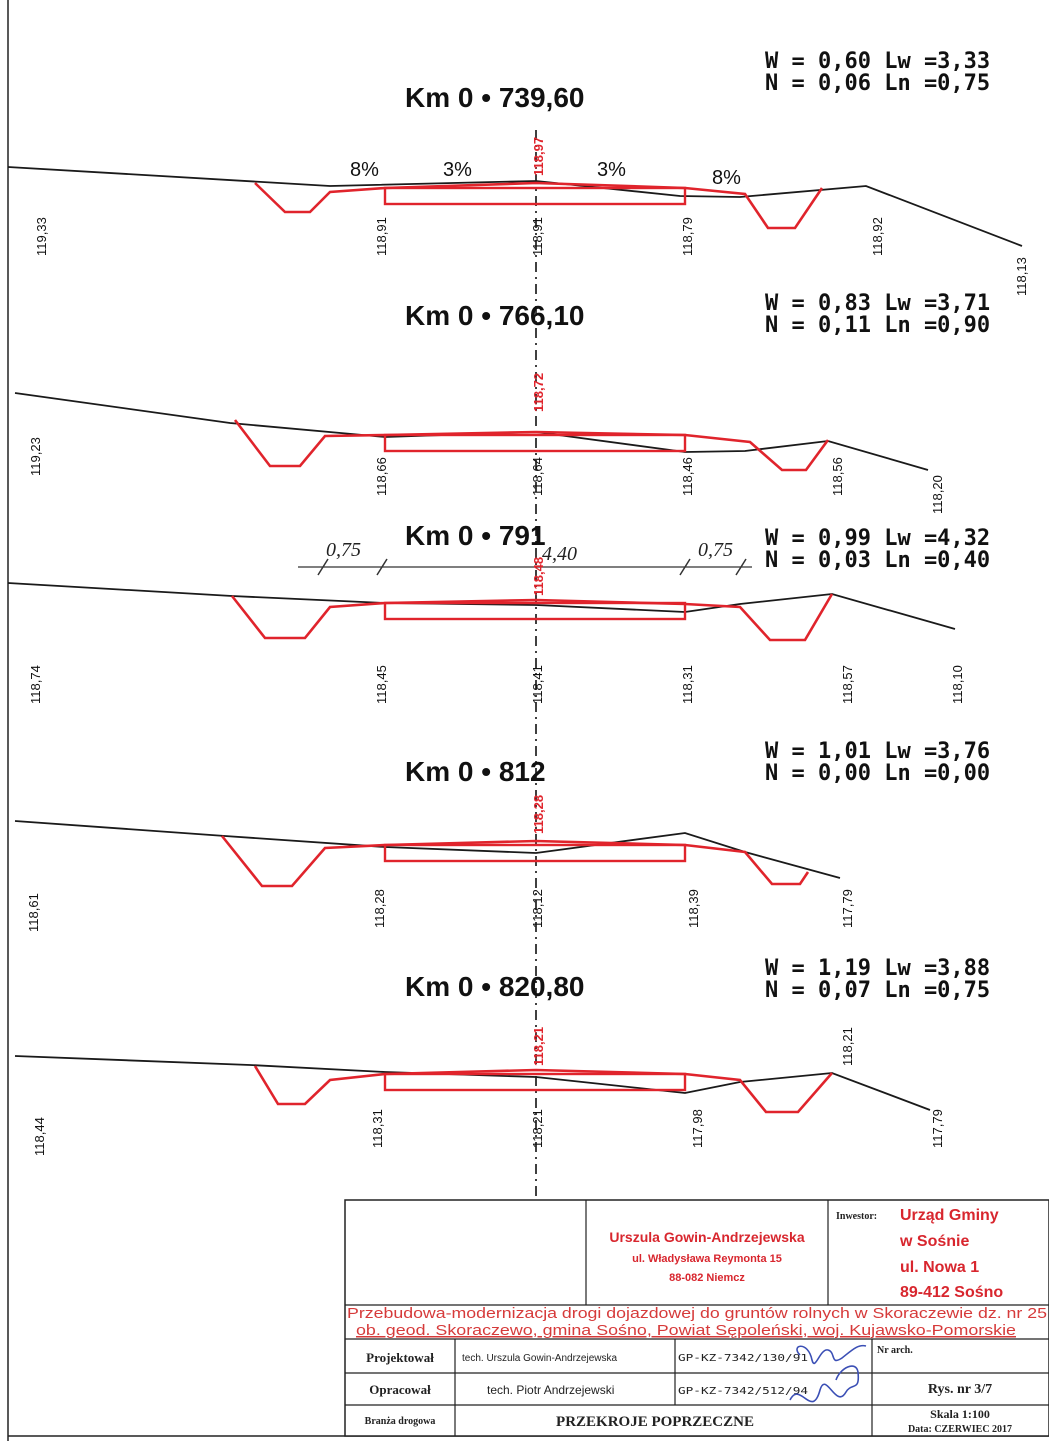  Describe the element at coordinates (559, 554) in the screenshot. I see `dimension-label: 4,40` at that location.